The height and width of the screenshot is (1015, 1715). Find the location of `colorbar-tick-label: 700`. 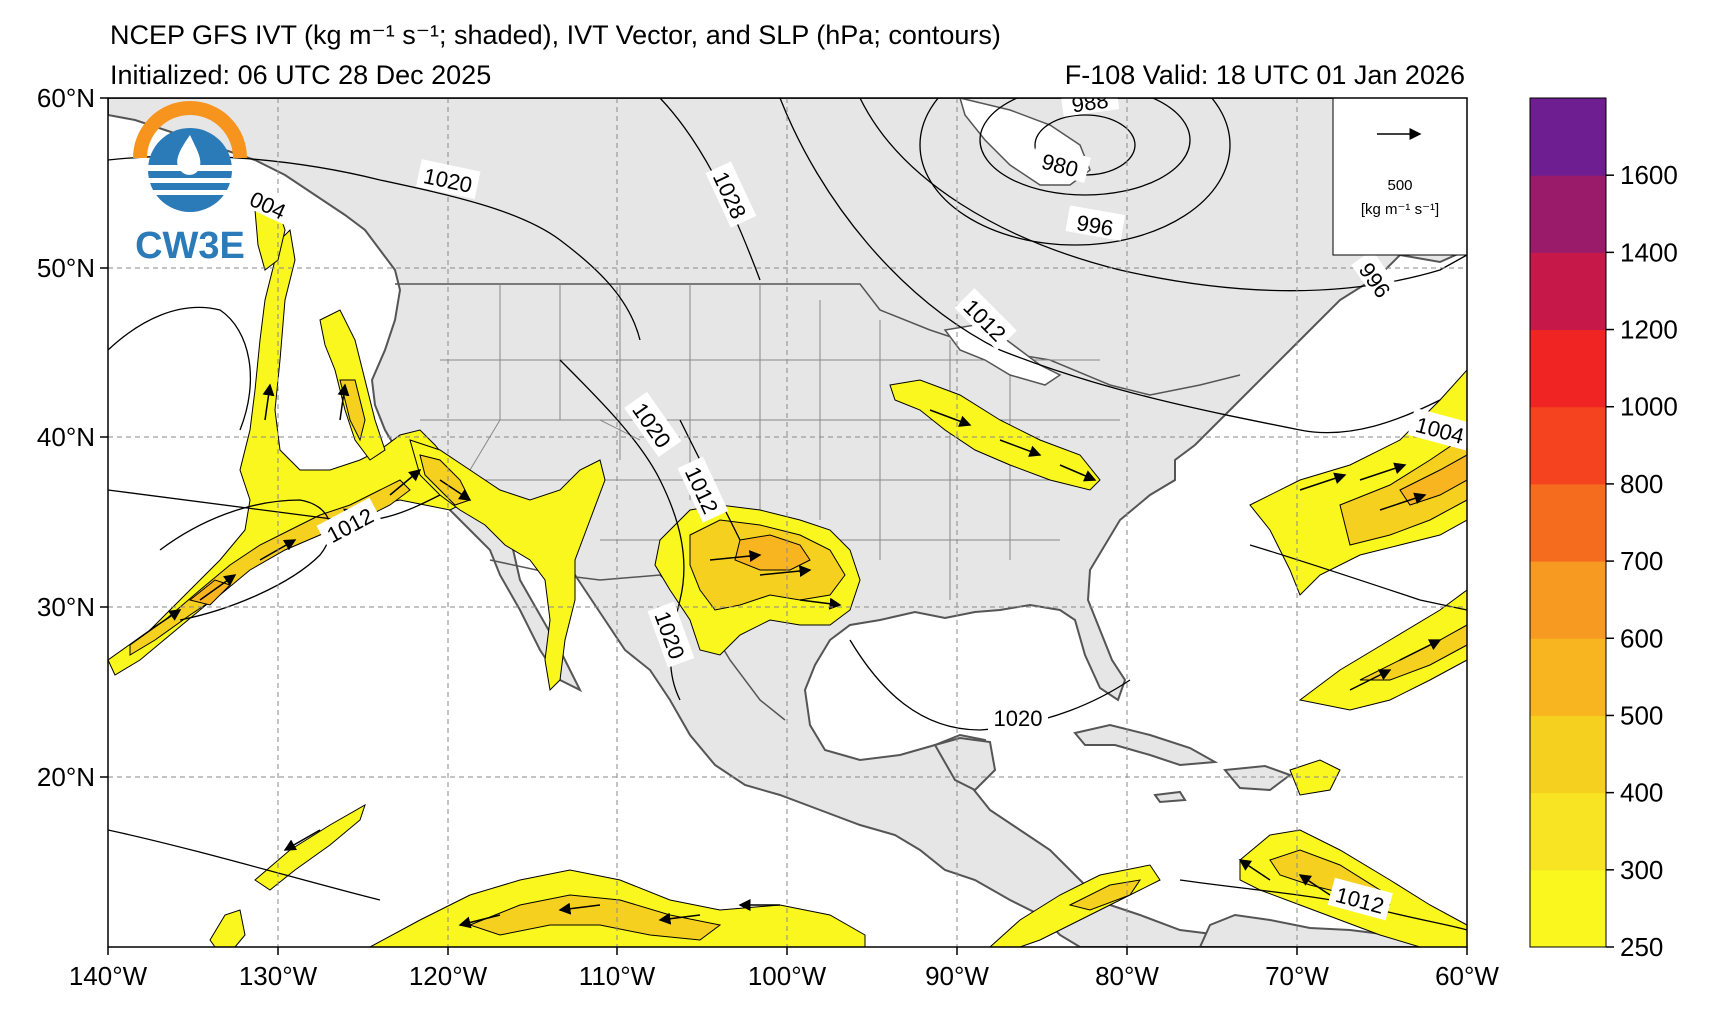

colorbar-tick-label: 700 is located at coordinates (1641, 561).